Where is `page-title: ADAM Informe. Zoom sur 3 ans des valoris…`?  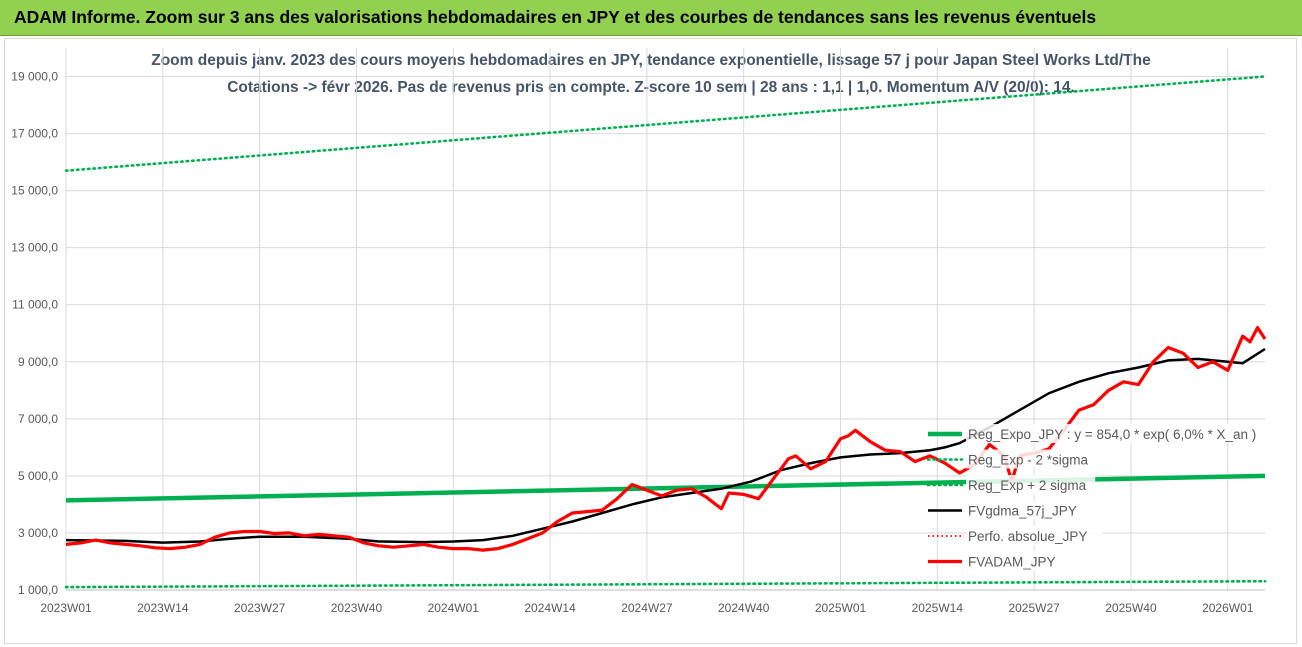 page-title: ADAM Informe. Zoom sur 3 ans des valoris… is located at coordinates (555, 17).